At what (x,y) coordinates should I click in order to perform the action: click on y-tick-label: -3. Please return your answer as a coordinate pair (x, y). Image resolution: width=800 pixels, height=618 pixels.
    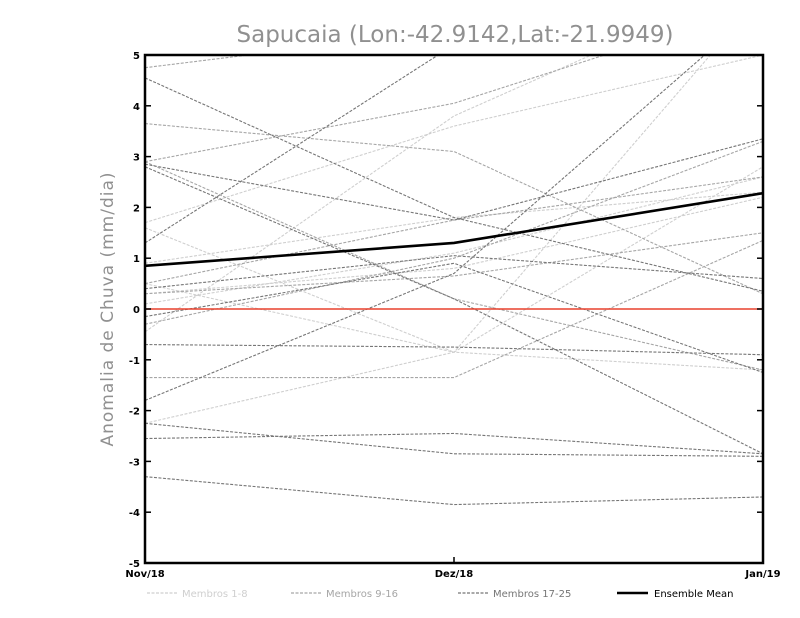
    Looking at the image, I should click on (134, 462).